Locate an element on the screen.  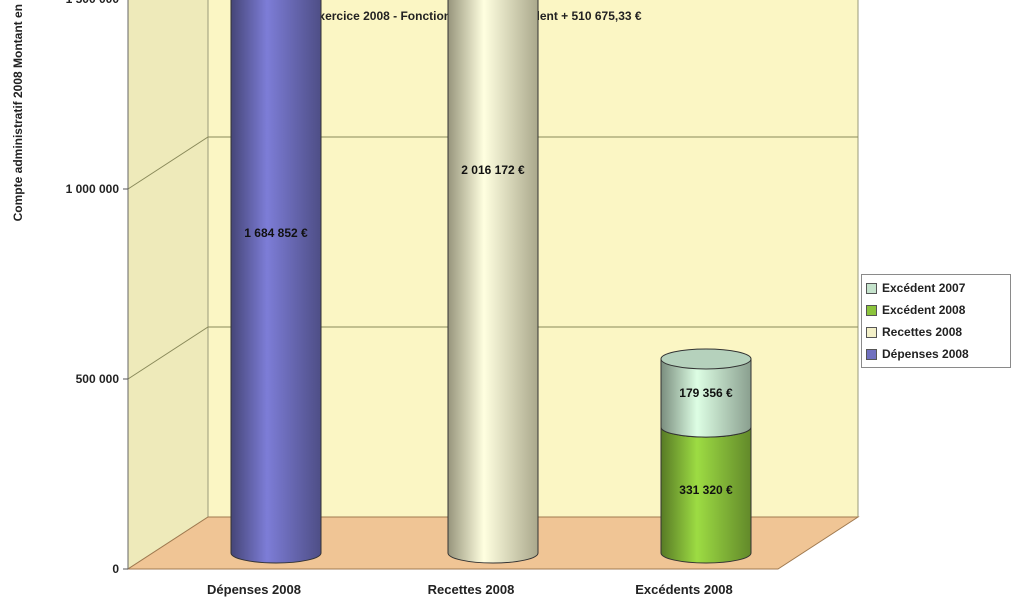
side-wall is located at coordinates (168, 285).